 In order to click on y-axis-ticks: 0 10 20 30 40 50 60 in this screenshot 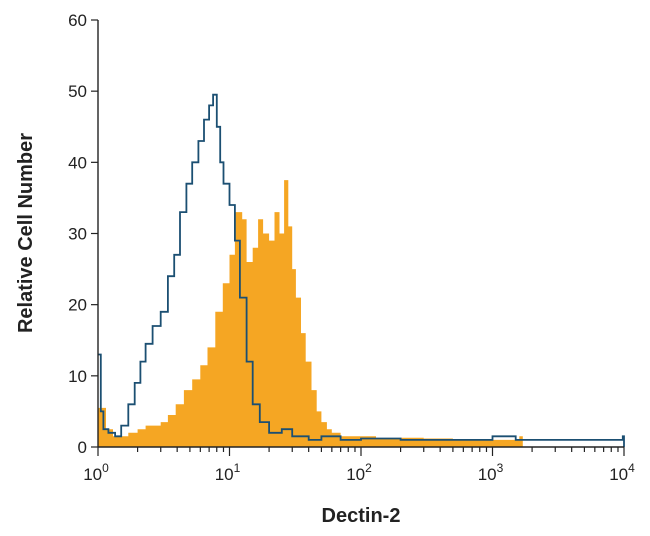, I will do `click(83, 234)`.